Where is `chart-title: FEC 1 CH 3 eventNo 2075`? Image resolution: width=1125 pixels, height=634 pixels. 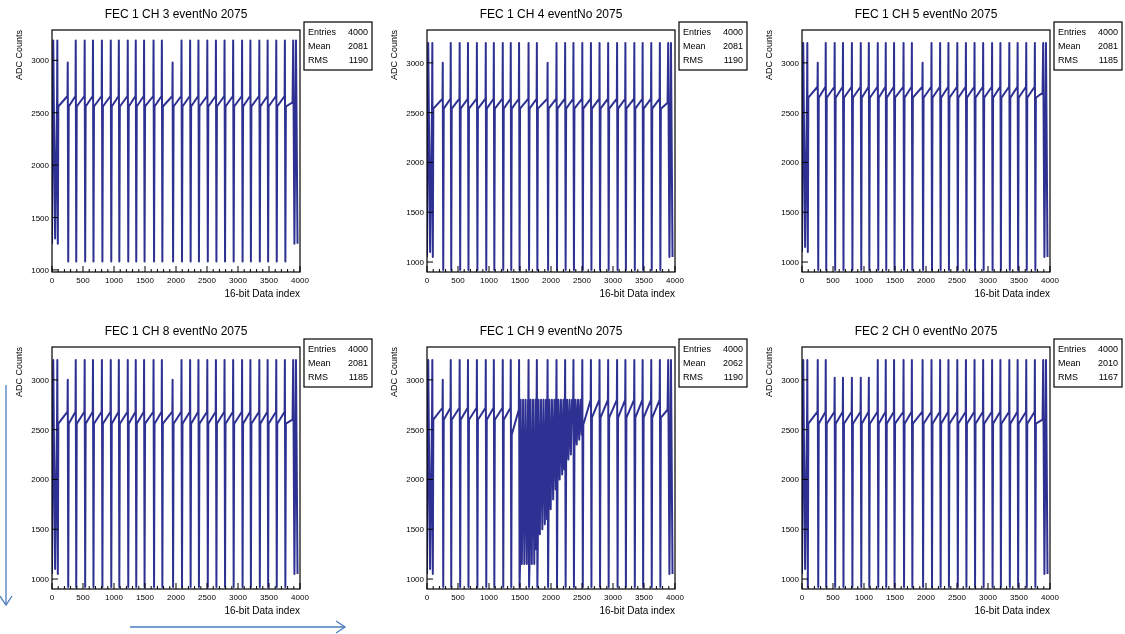 chart-title: FEC 1 CH 3 eventNo 2075 is located at coordinates (176, 14).